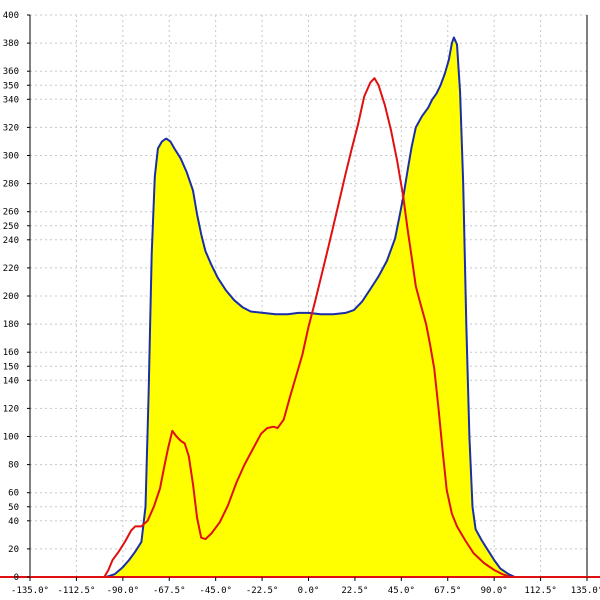 This screenshot has height=600, width=600. Describe the element at coordinates (11, 157) in the screenshot. I see `y-tick-label: 300` at that location.